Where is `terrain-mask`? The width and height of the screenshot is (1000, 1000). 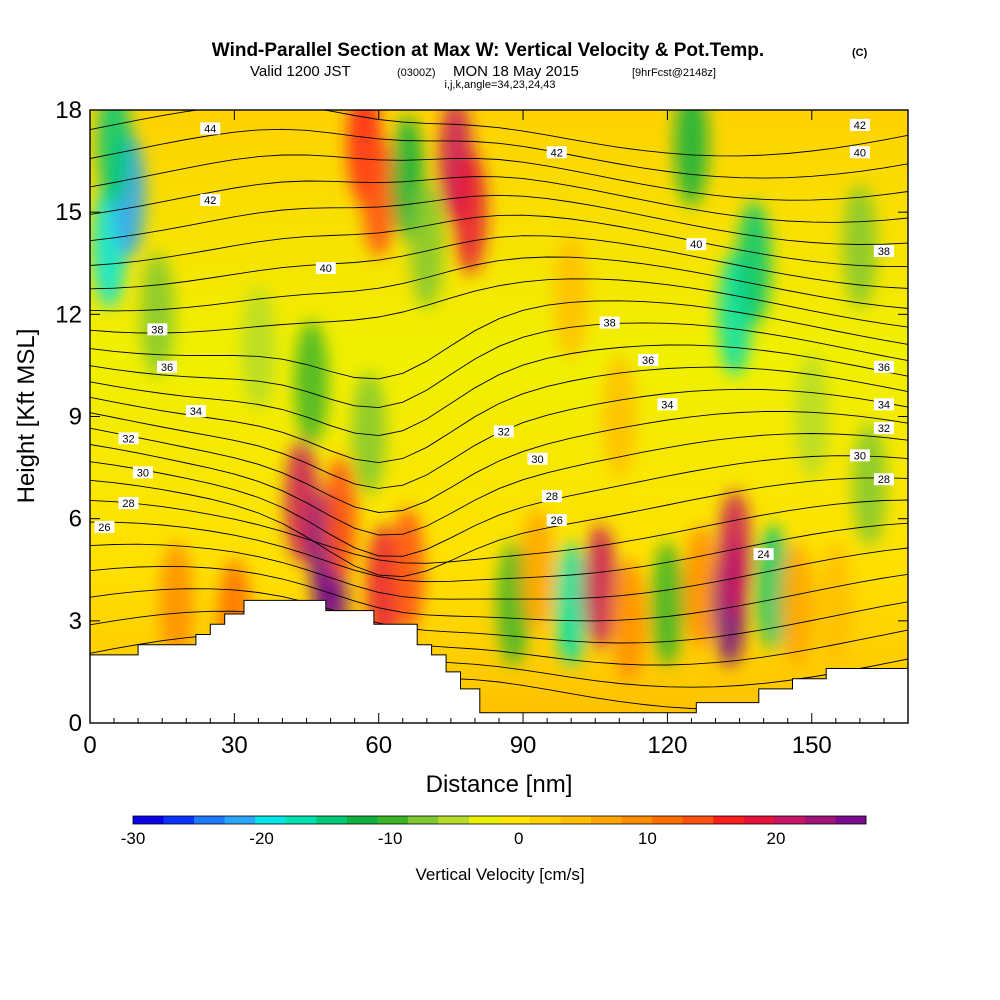 terrain-mask is located at coordinates (499, 661).